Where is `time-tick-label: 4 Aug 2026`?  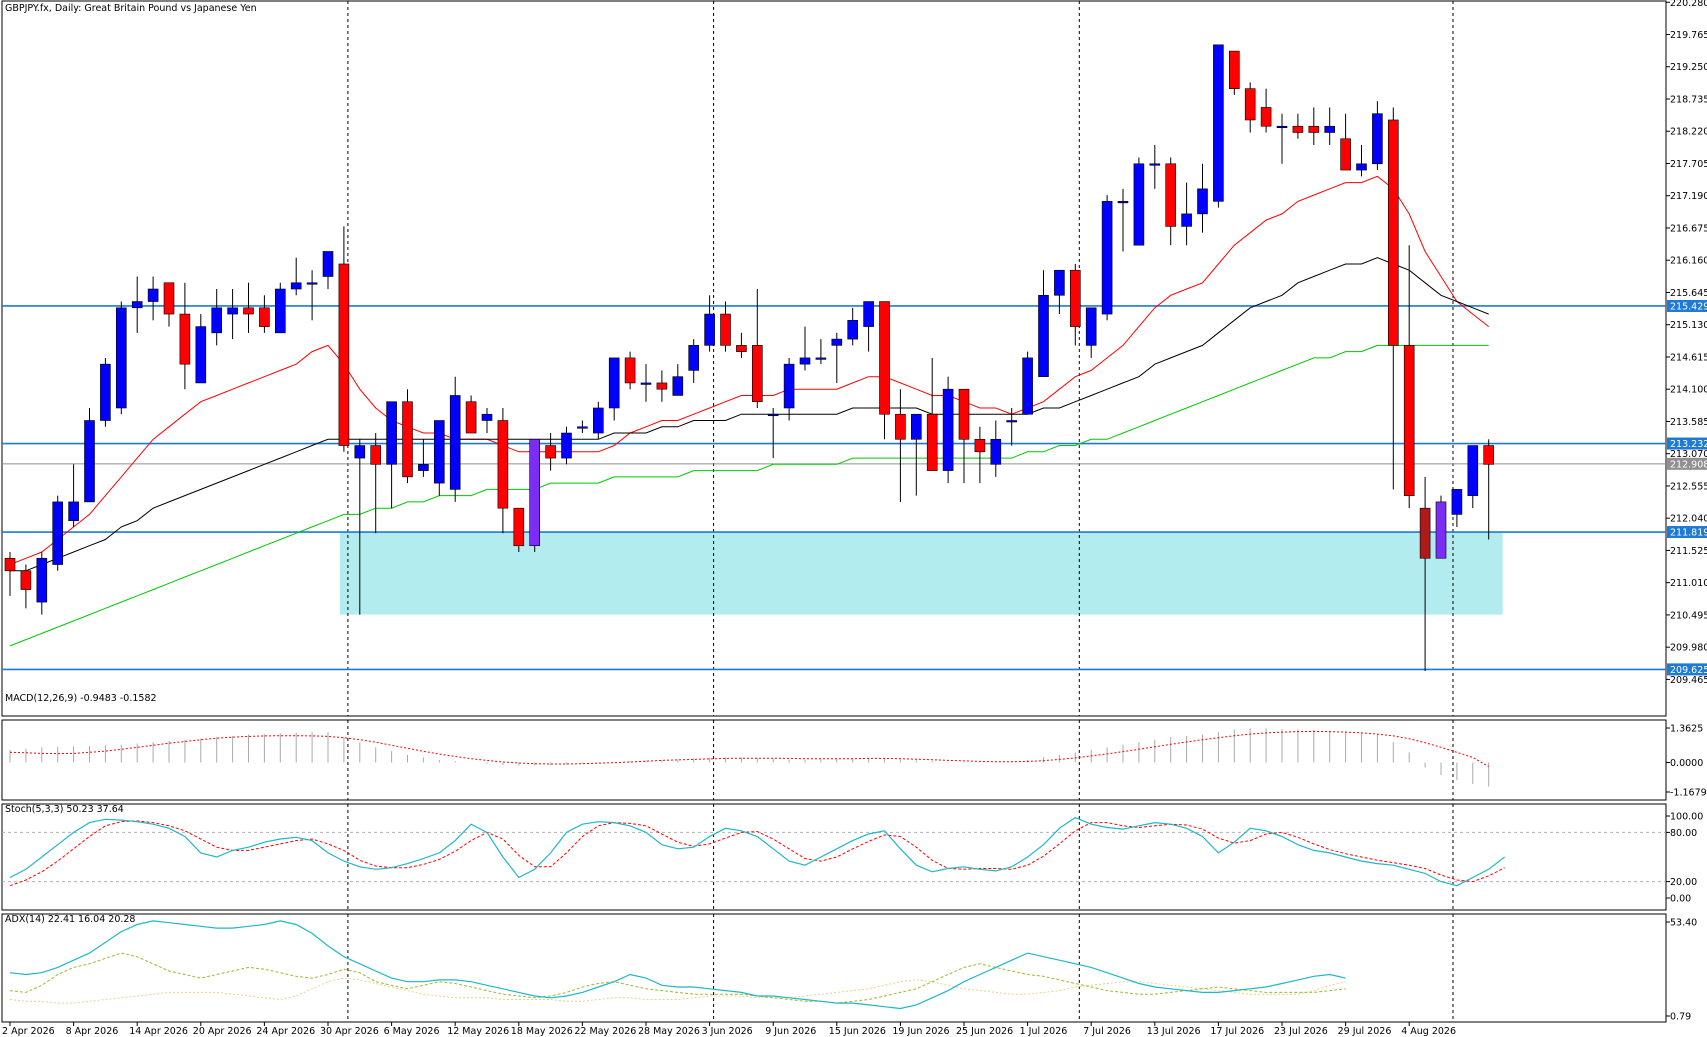 time-tick-label: 4 Aug 2026 is located at coordinates (1428, 1031).